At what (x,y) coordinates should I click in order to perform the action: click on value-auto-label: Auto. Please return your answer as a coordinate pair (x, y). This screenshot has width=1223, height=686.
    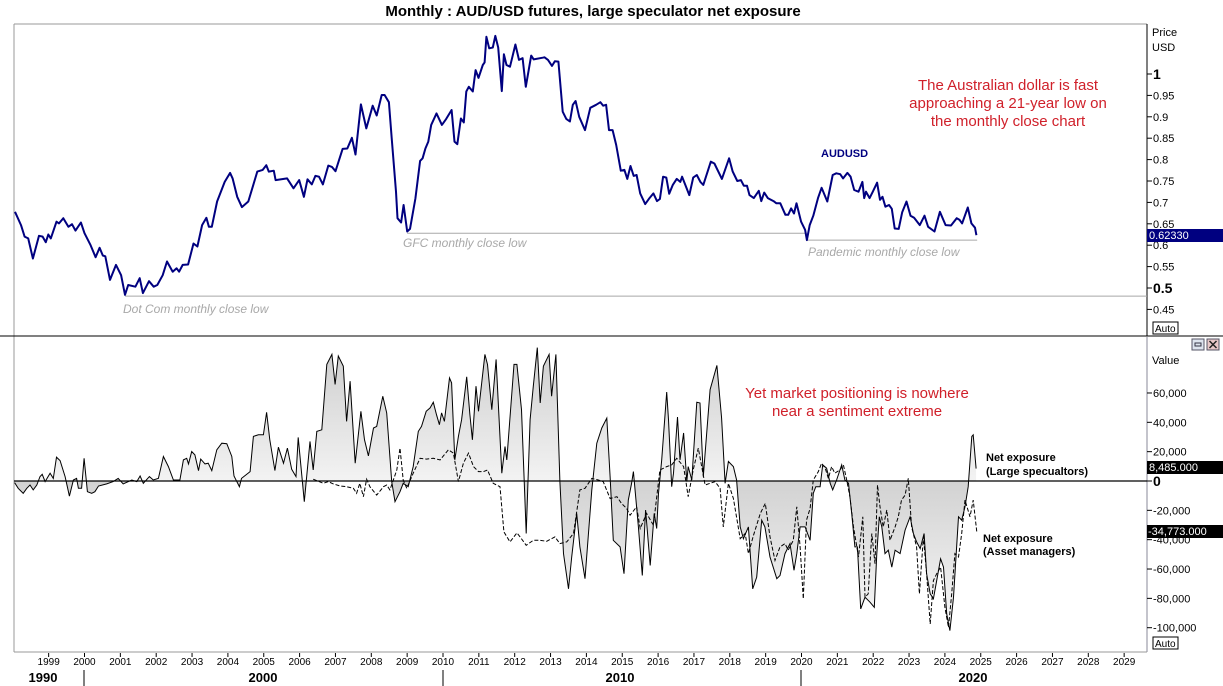
    Looking at the image, I should click on (1165, 644).